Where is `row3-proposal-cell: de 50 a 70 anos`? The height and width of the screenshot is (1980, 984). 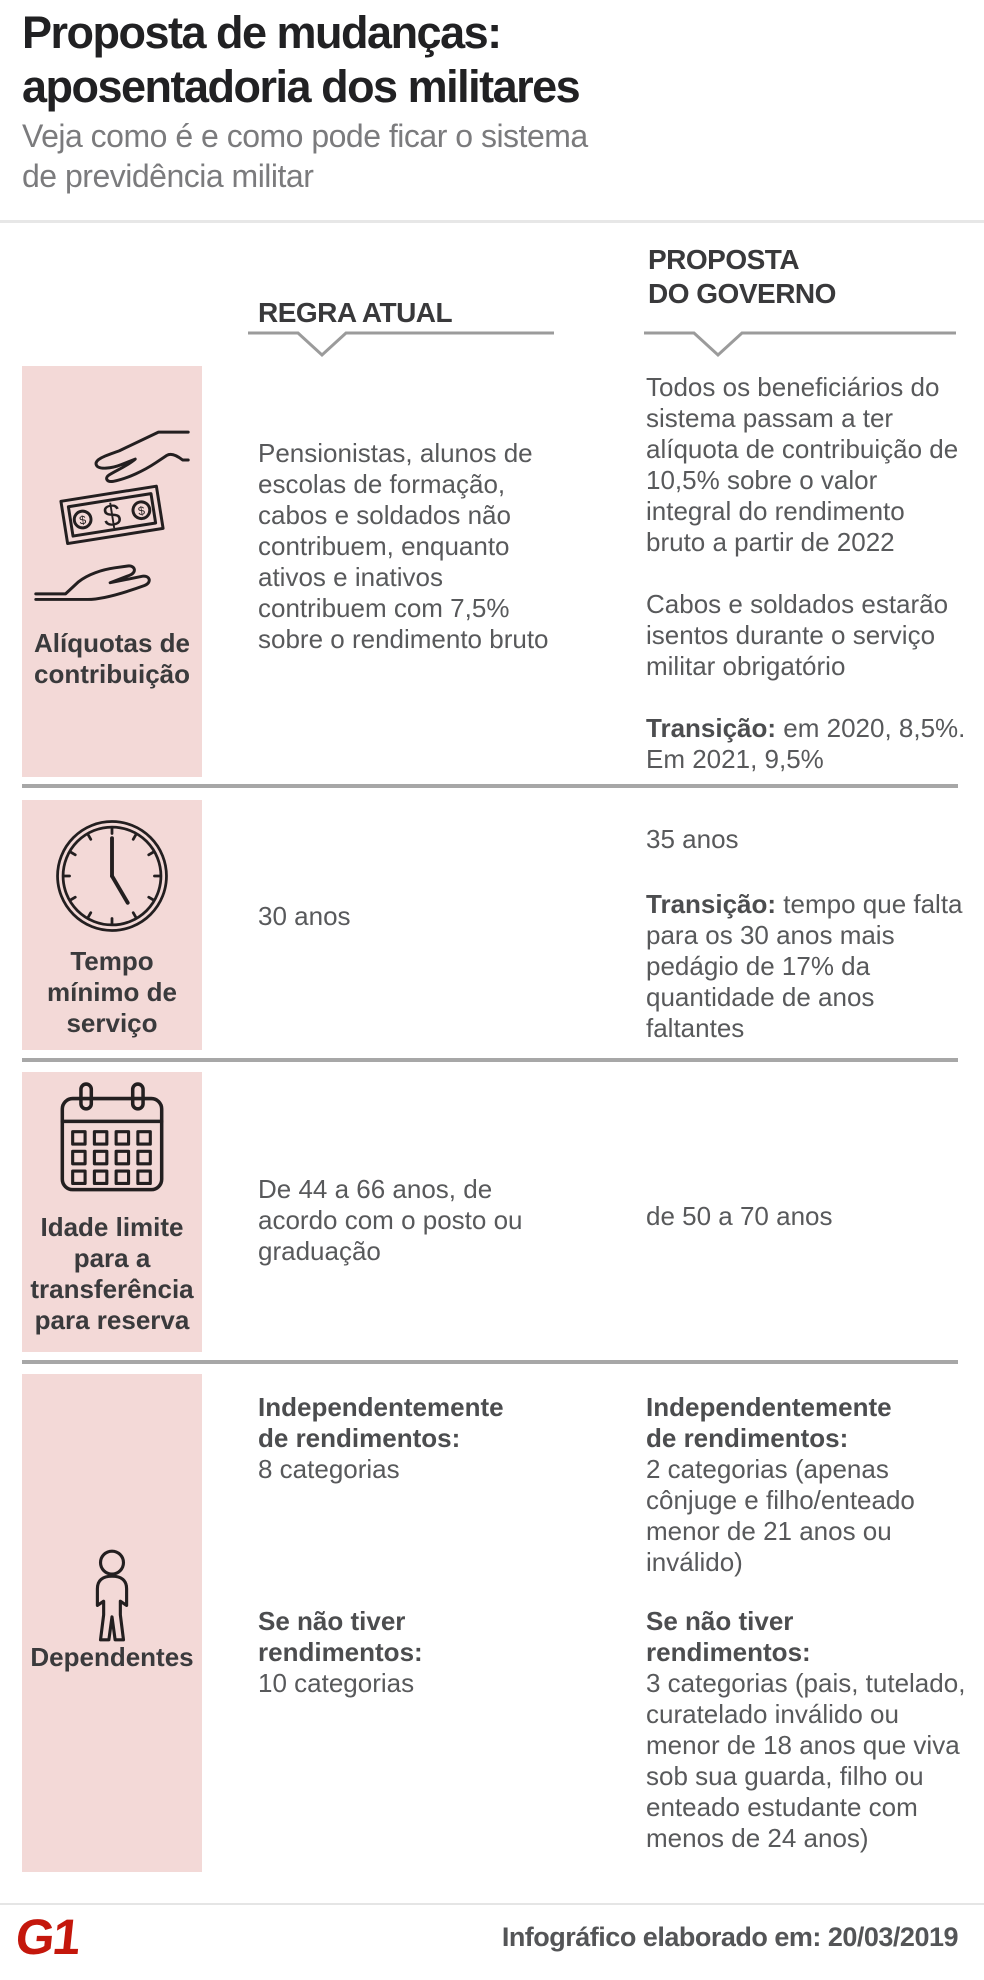
row3-proposal-cell: de 50 a 70 anos is located at coordinates (807, 1216).